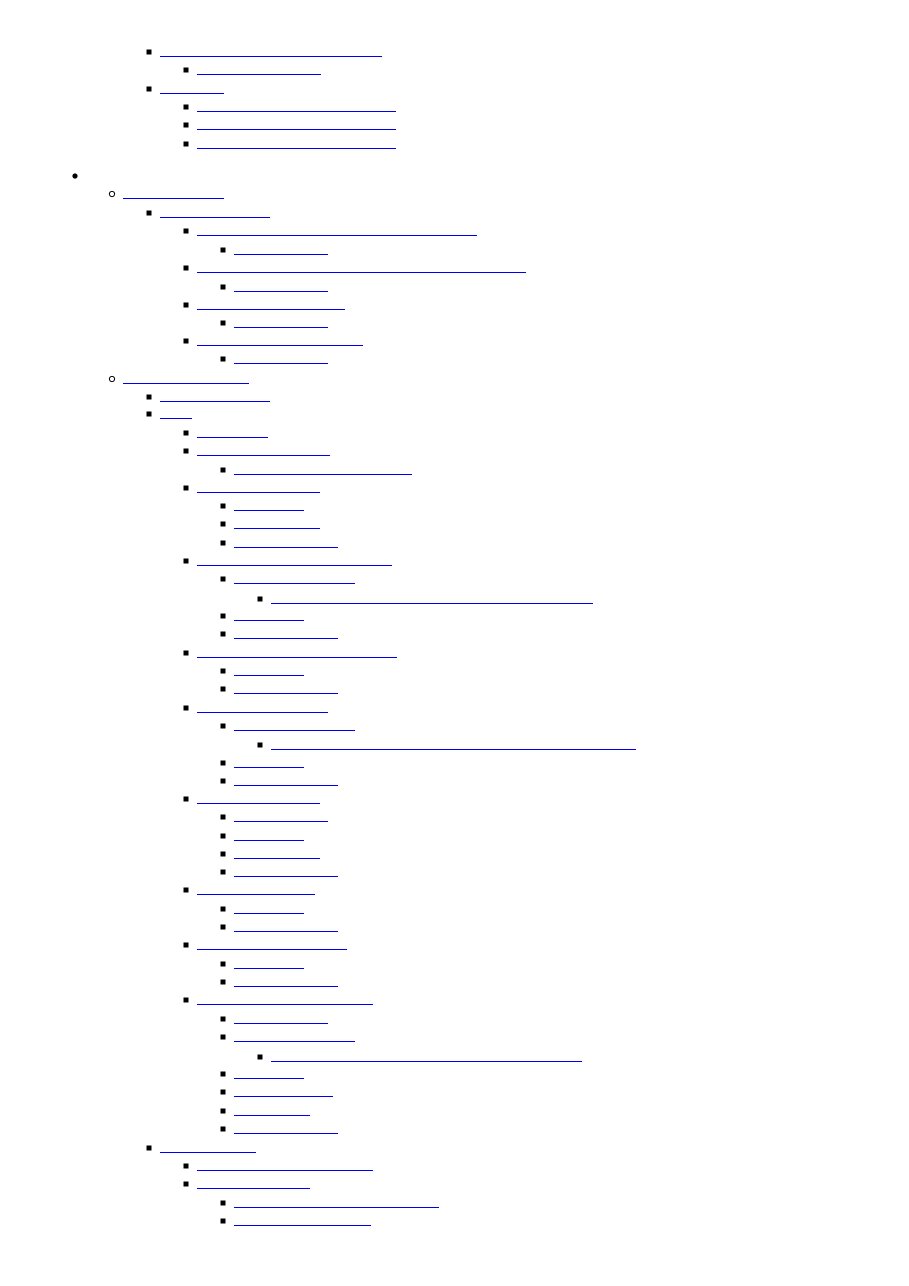 This screenshot has height=1286, width=909. What do you see at coordinates (75, 176) in the screenshot?
I see `disc-bullet` at bounding box center [75, 176].